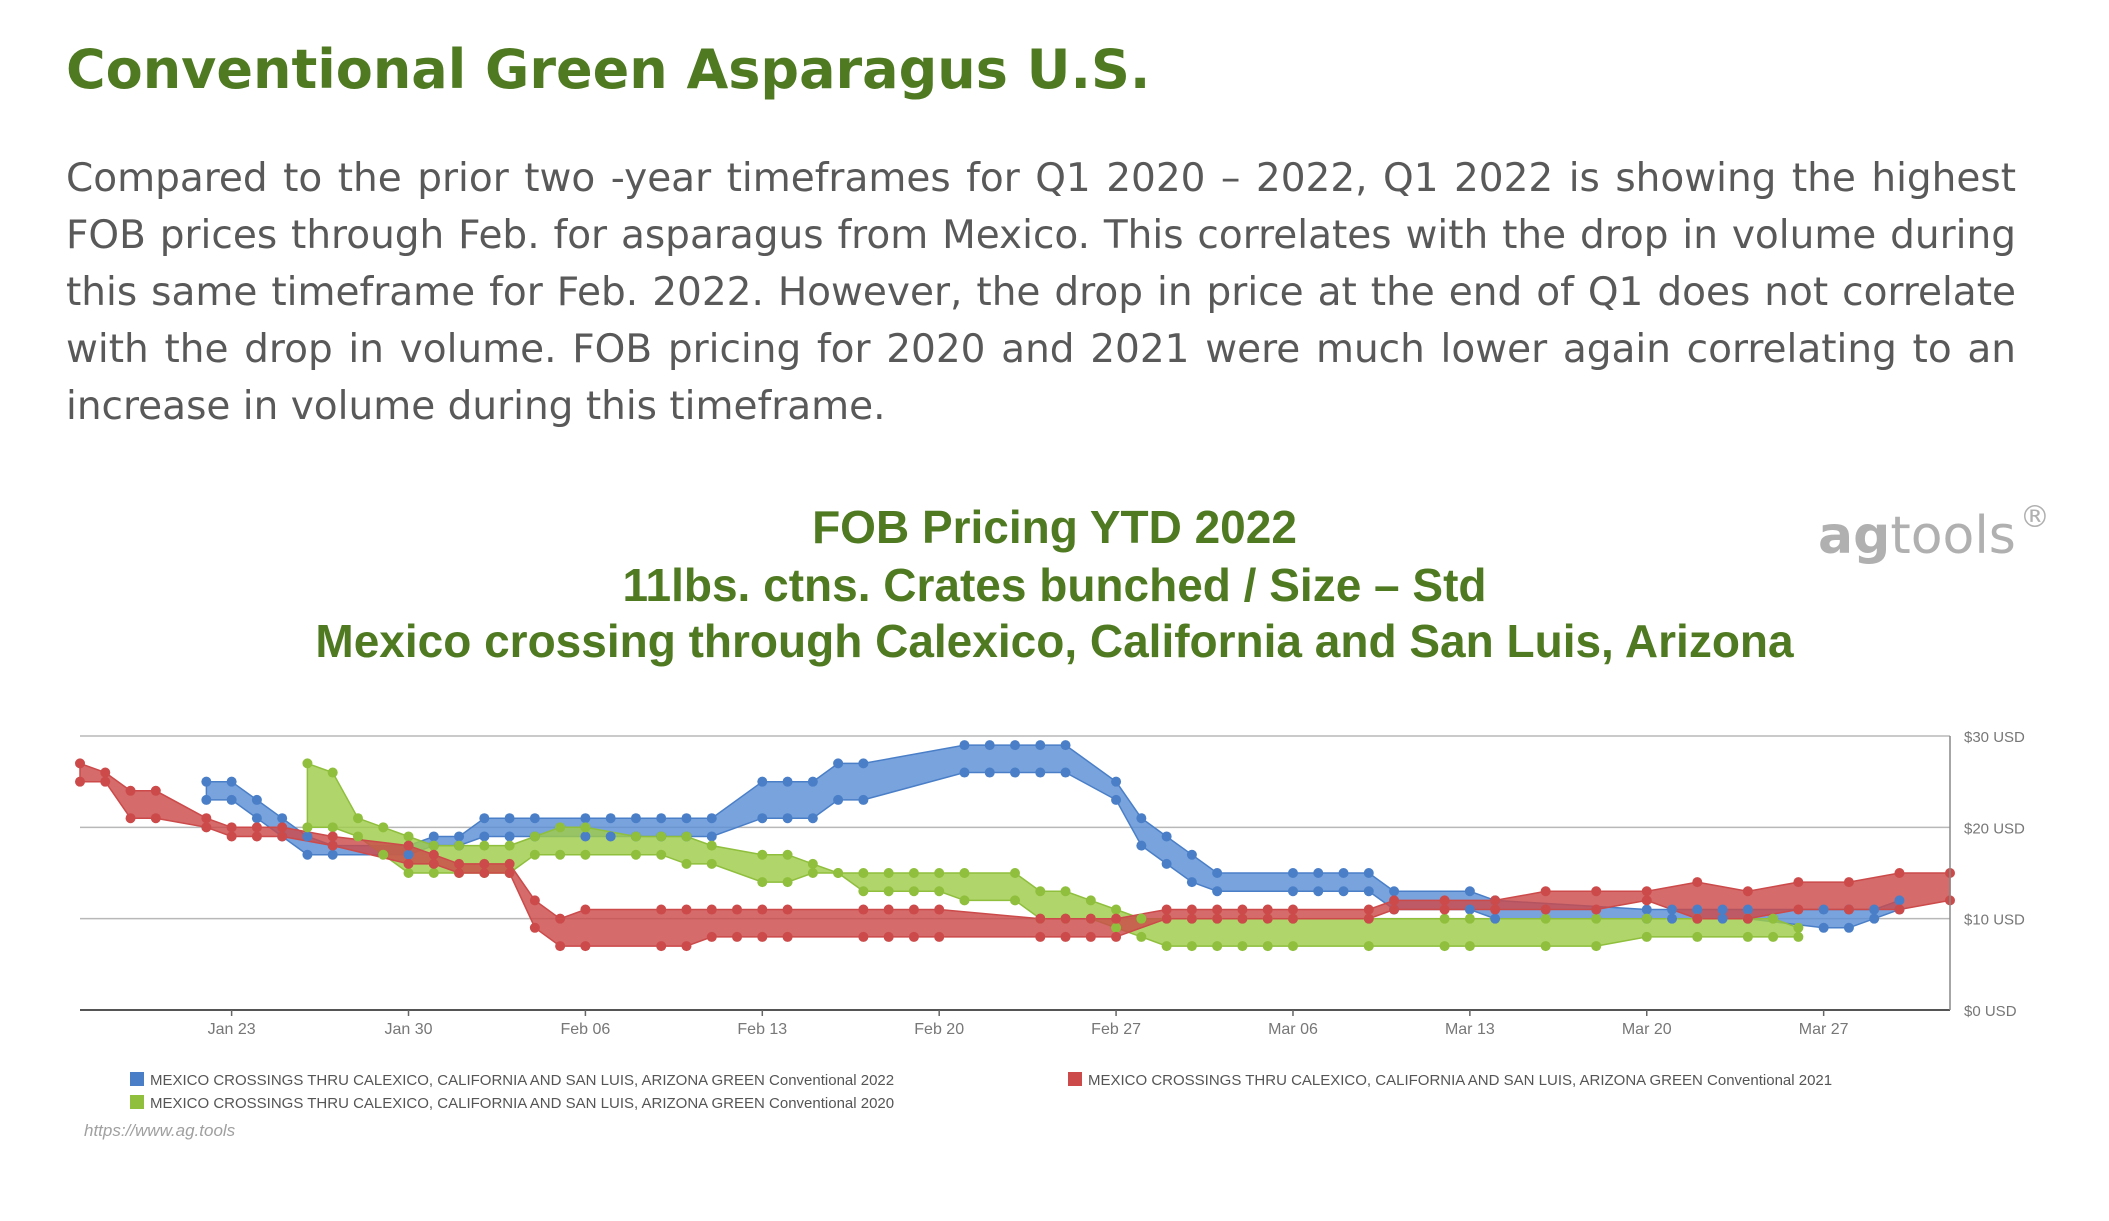  What do you see at coordinates (1054, 527) in the screenshot?
I see `chart-title-line-1: FOB Pricing YTD 2022` at bounding box center [1054, 527].